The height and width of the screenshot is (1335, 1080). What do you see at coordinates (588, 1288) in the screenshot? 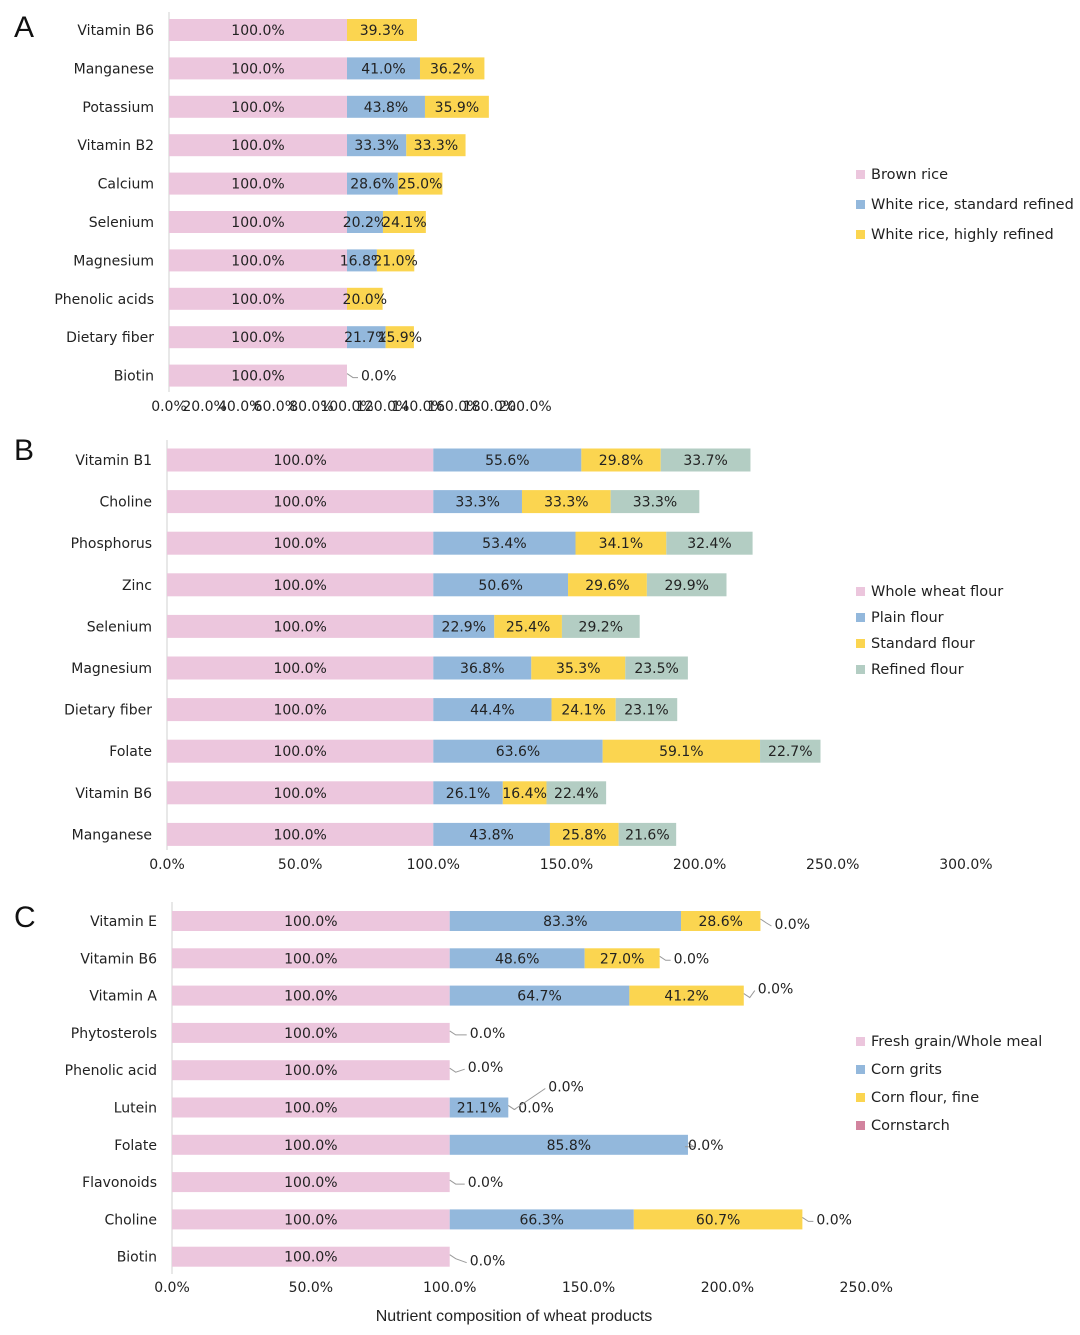
I see `chart-c-x-tick: 150.0%` at bounding box center [588, 1288].